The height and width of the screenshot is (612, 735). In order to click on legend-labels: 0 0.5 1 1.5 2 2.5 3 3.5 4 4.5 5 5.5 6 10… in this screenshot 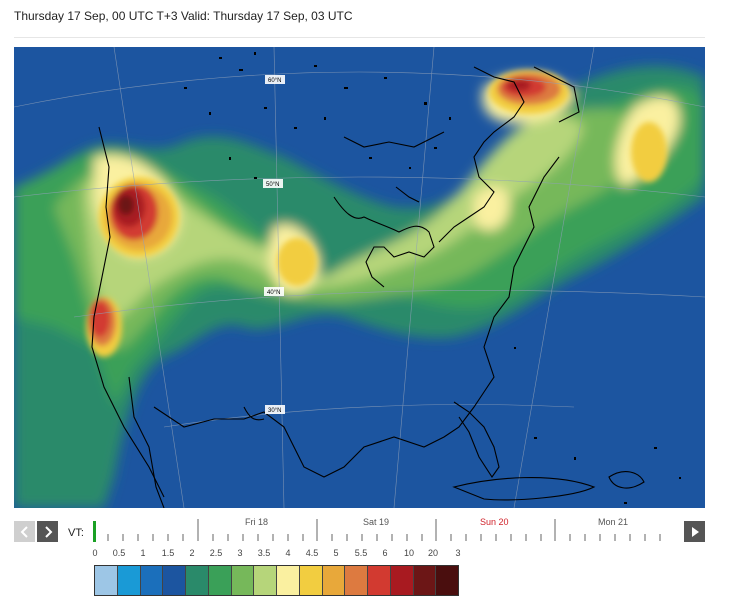, I will do `click(278, 554)`.